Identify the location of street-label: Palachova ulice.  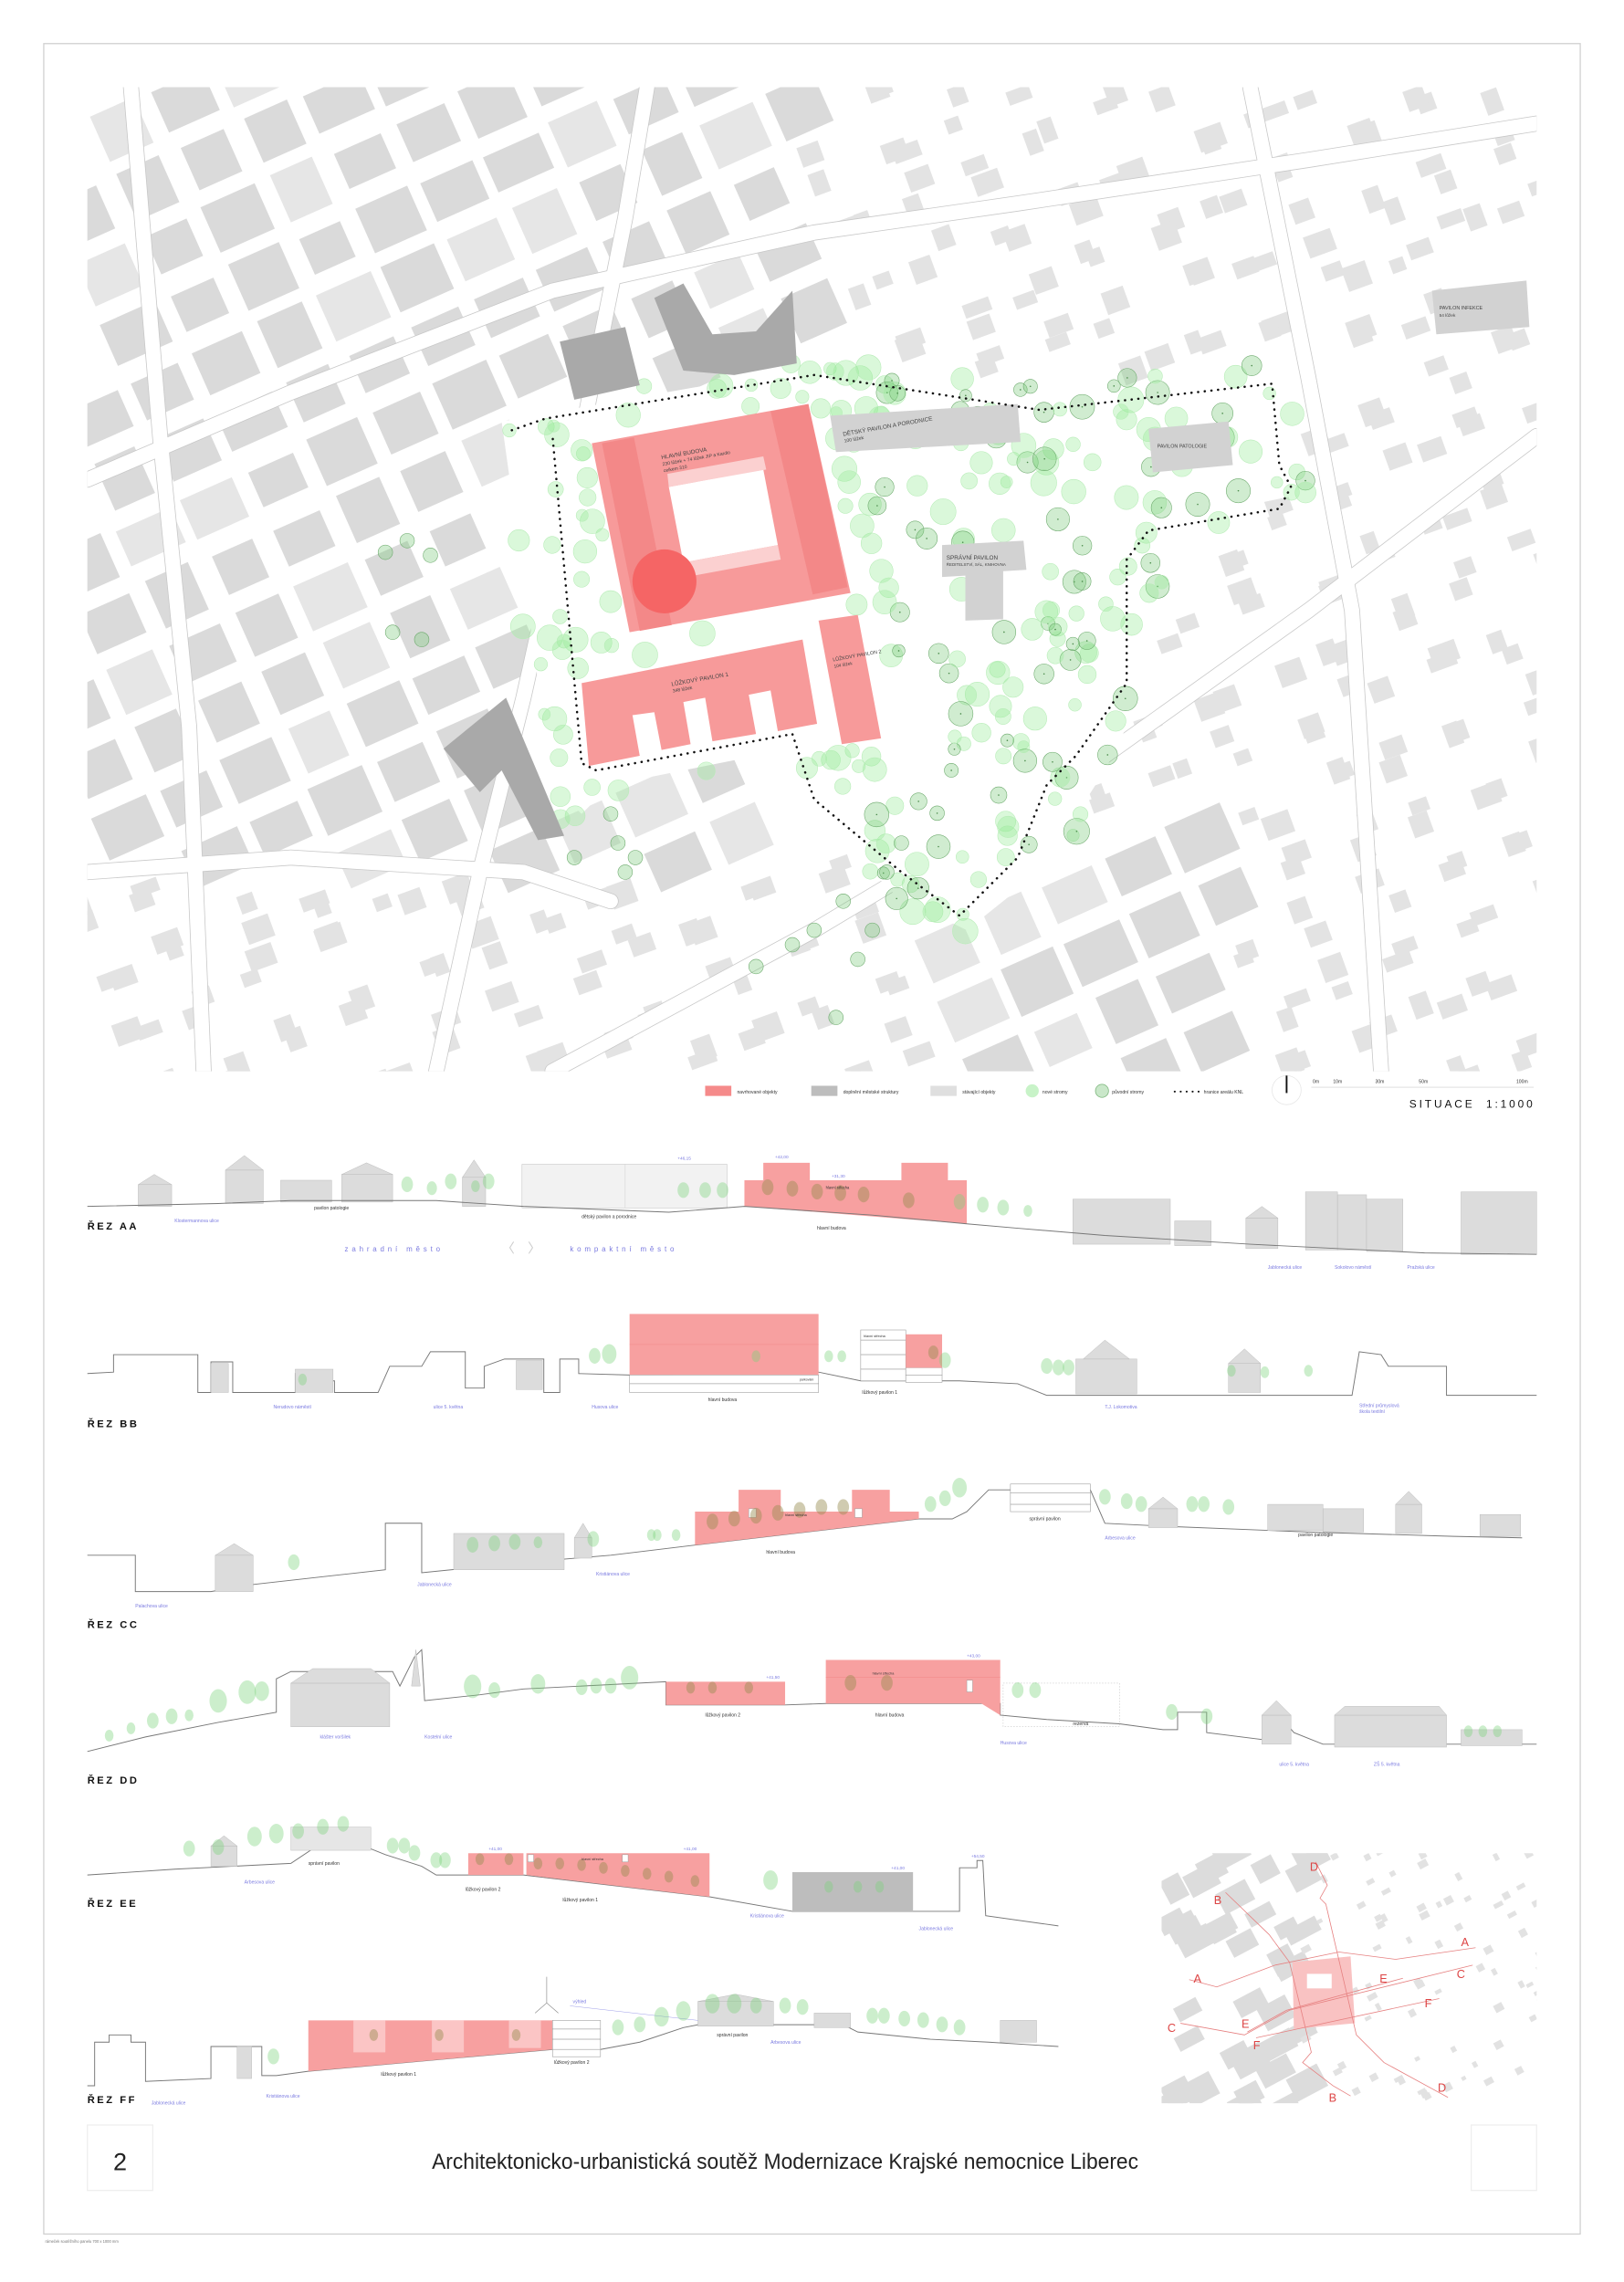
(151, 1606).